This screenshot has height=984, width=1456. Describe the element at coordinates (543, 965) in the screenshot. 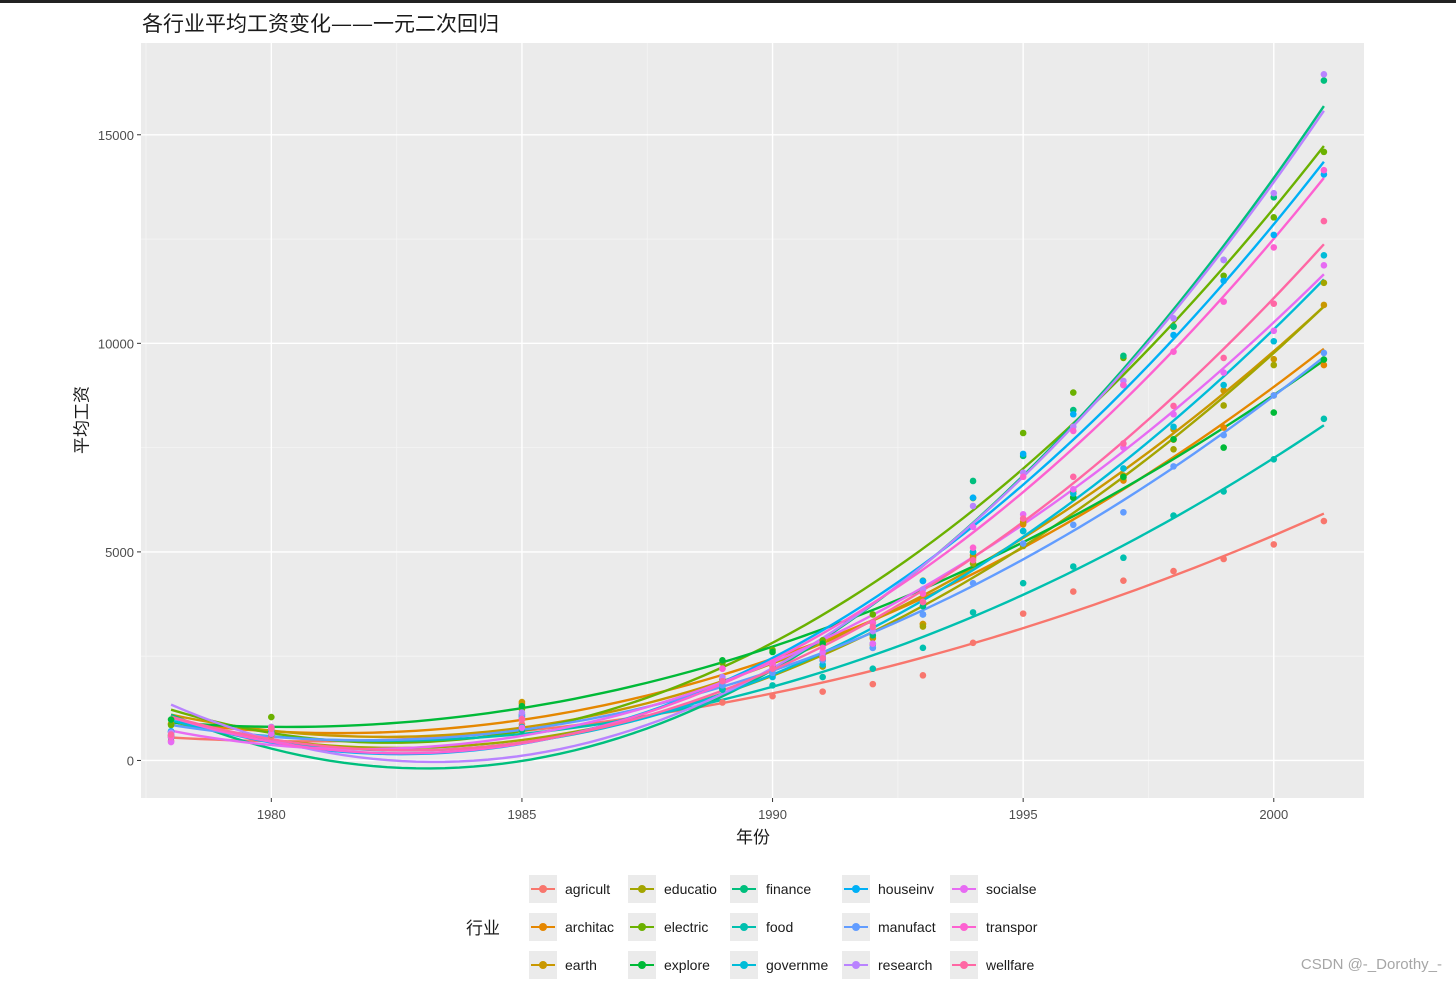

I see `legend-key-earth` at that location.